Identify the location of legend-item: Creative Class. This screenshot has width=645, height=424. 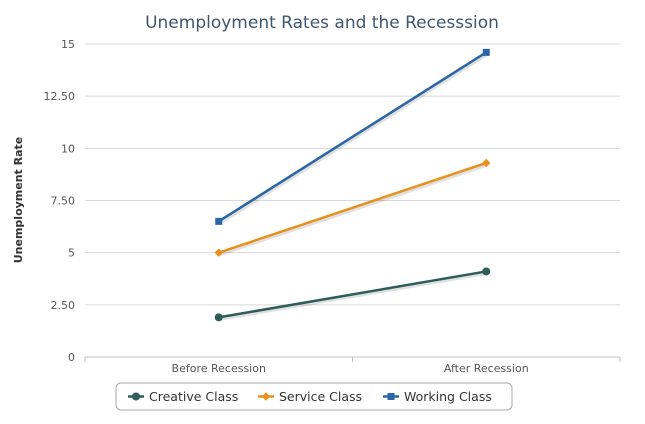
(183, 396).